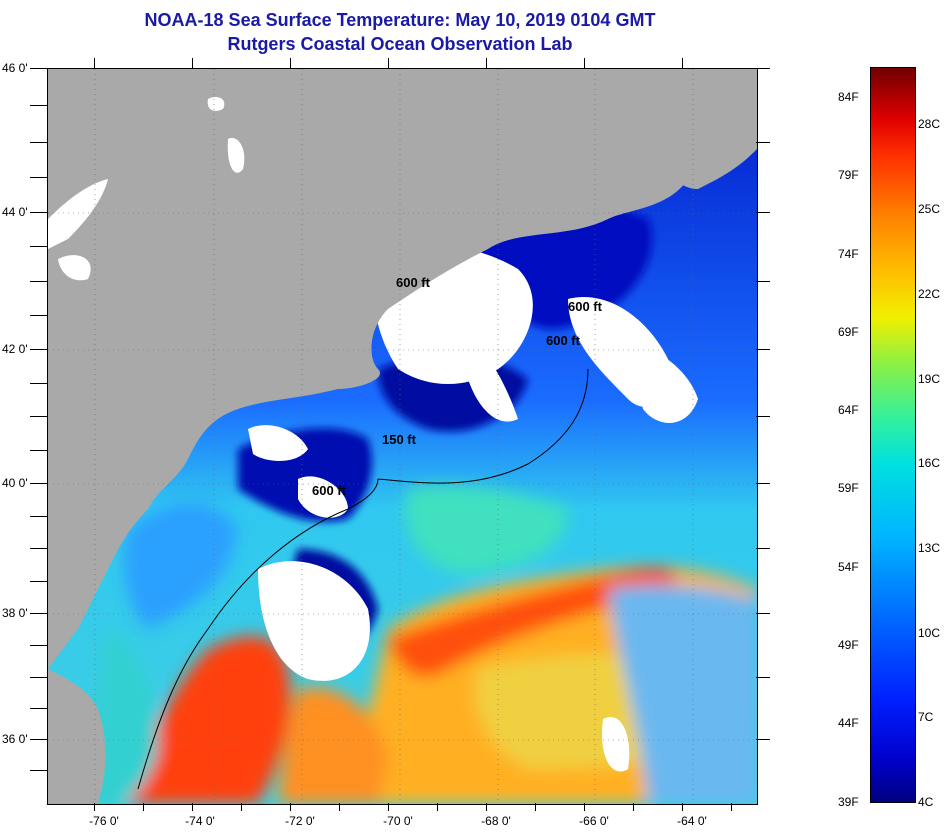  What do you see at coordinates (848, 645) in the screenshot?
I see `colorbar-f-label: 49F` at bounding box center [848, 645].